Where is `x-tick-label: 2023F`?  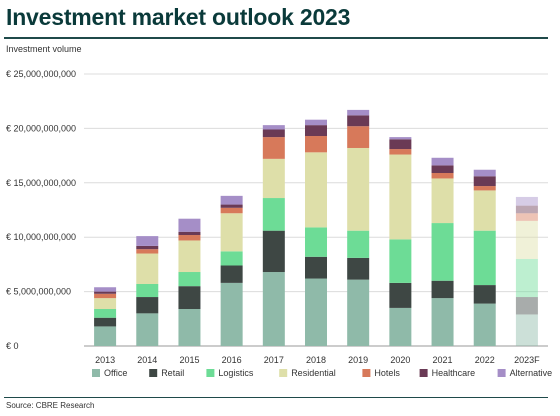 x-tick-label: 2023F is located at coordinates (527, 360).